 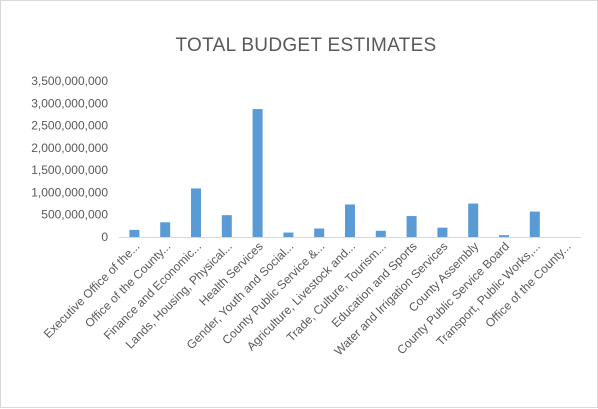 I want to click on y-tick-label: 2,500,000,000, so click(x=69, y=126).